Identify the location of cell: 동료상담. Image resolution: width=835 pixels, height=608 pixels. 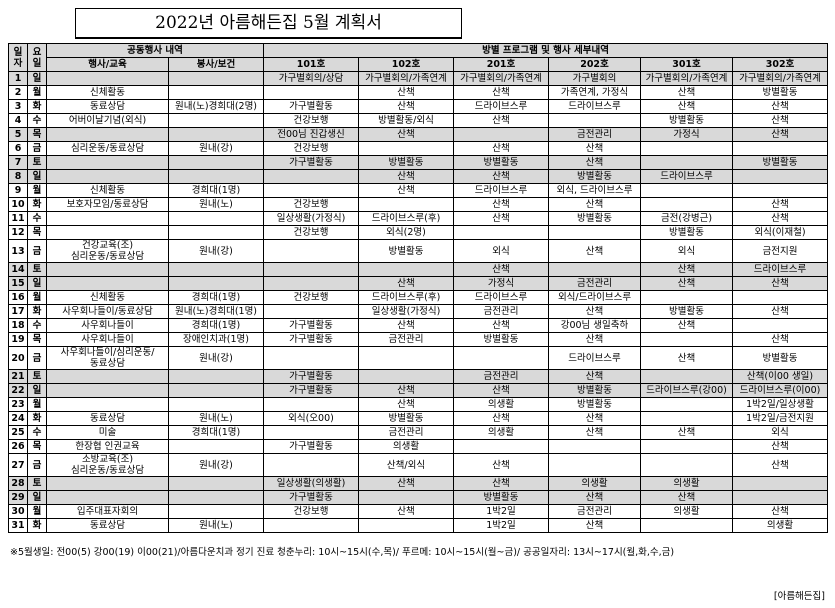
(107, 106).